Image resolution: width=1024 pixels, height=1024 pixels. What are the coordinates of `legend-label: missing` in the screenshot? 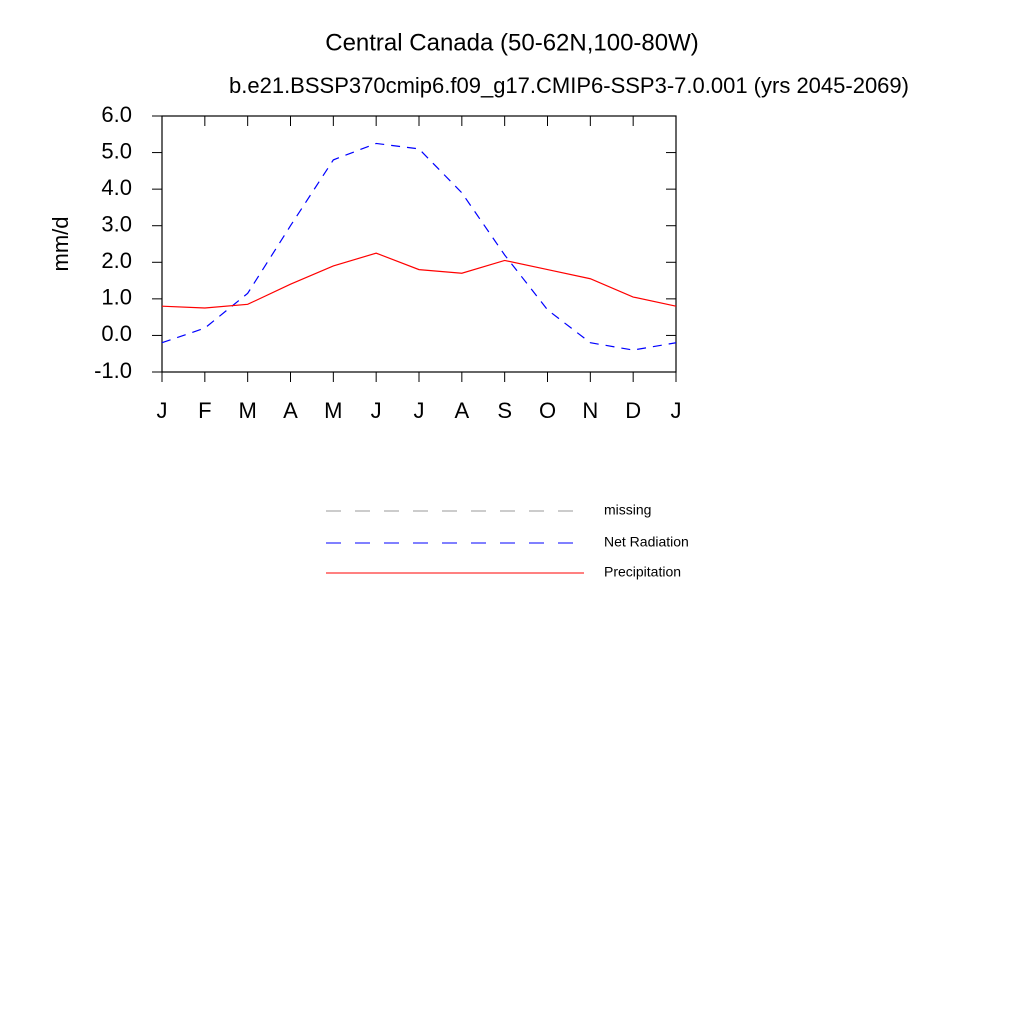 It's located at (627, 510).